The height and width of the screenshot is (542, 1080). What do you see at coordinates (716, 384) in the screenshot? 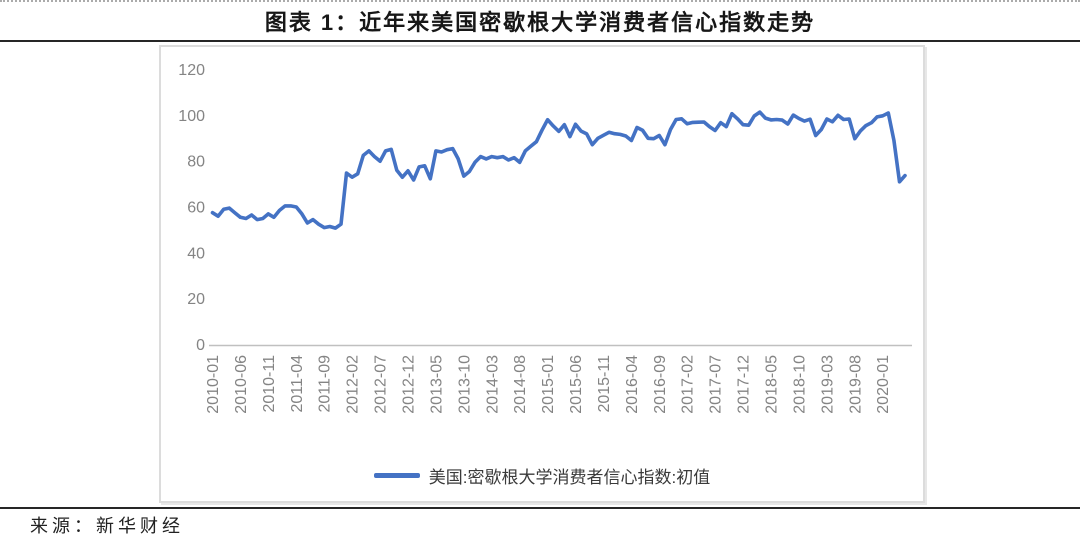
I see `x-tick-label: 2017-07` at bounding box center [716, 384].